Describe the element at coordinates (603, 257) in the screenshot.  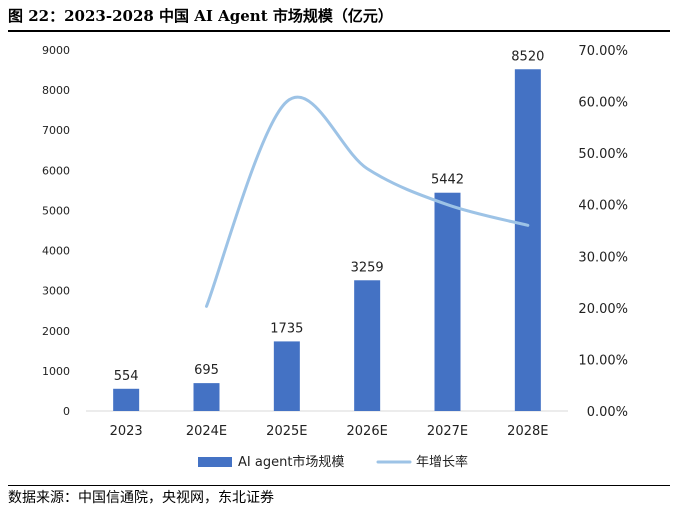
I see `y2-tick-label: 30.00%` at that location.